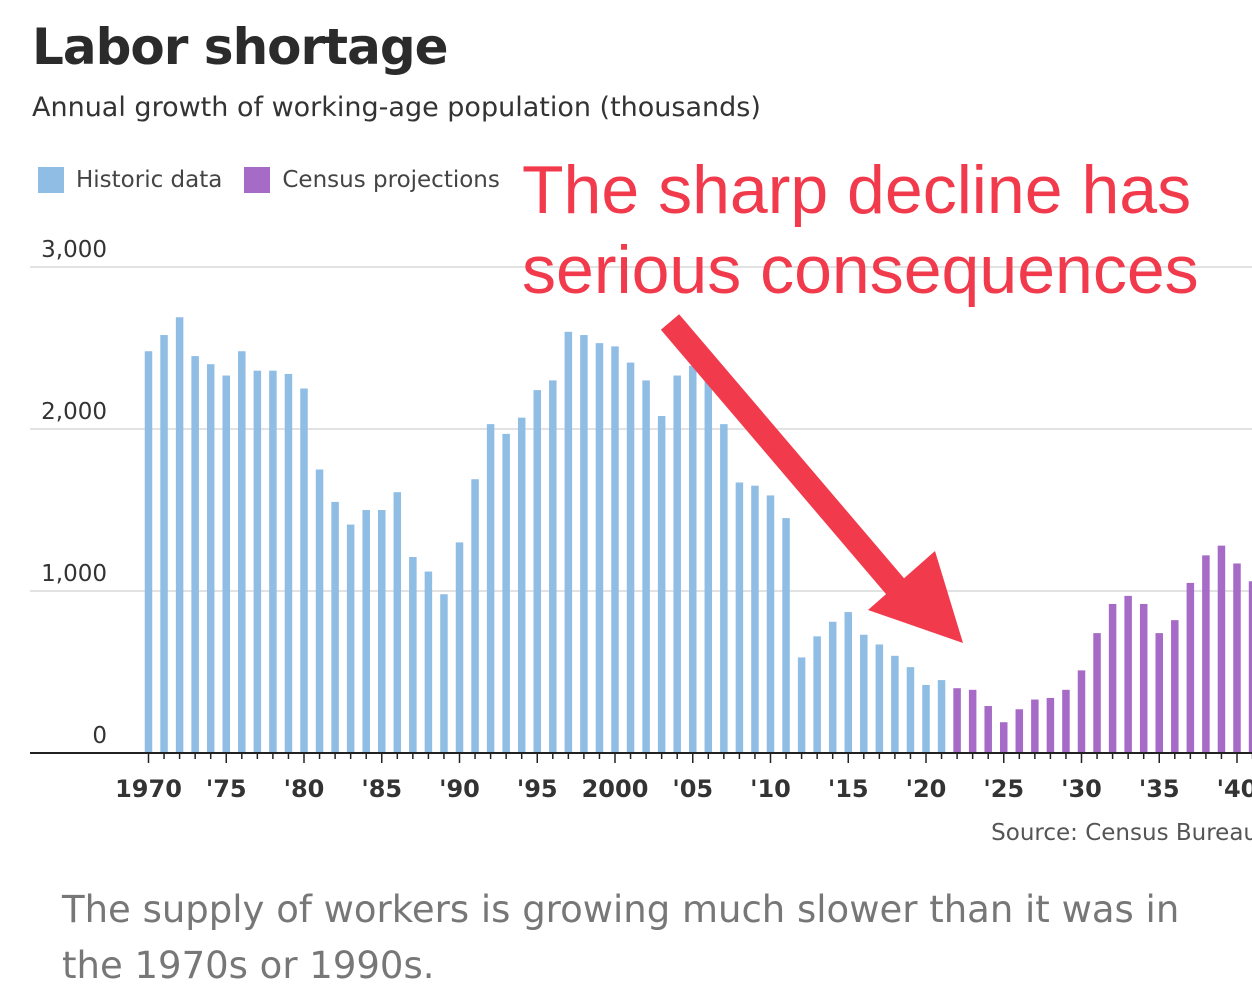 The height and width of the screenshot is (998, 1252). I want to click on x-tick-label: 2000, so click(615, 789).